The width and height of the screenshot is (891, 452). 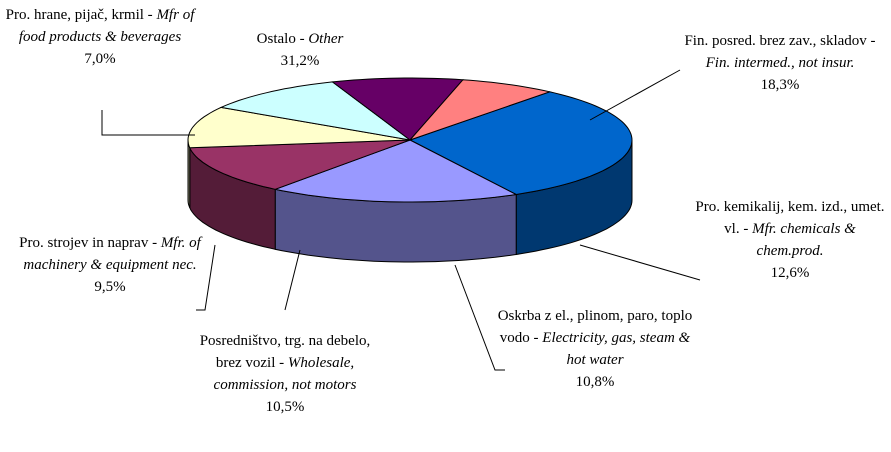 I want to click on slice-label: Ostalo - Other 31,2%, so click(x=300, y=50).